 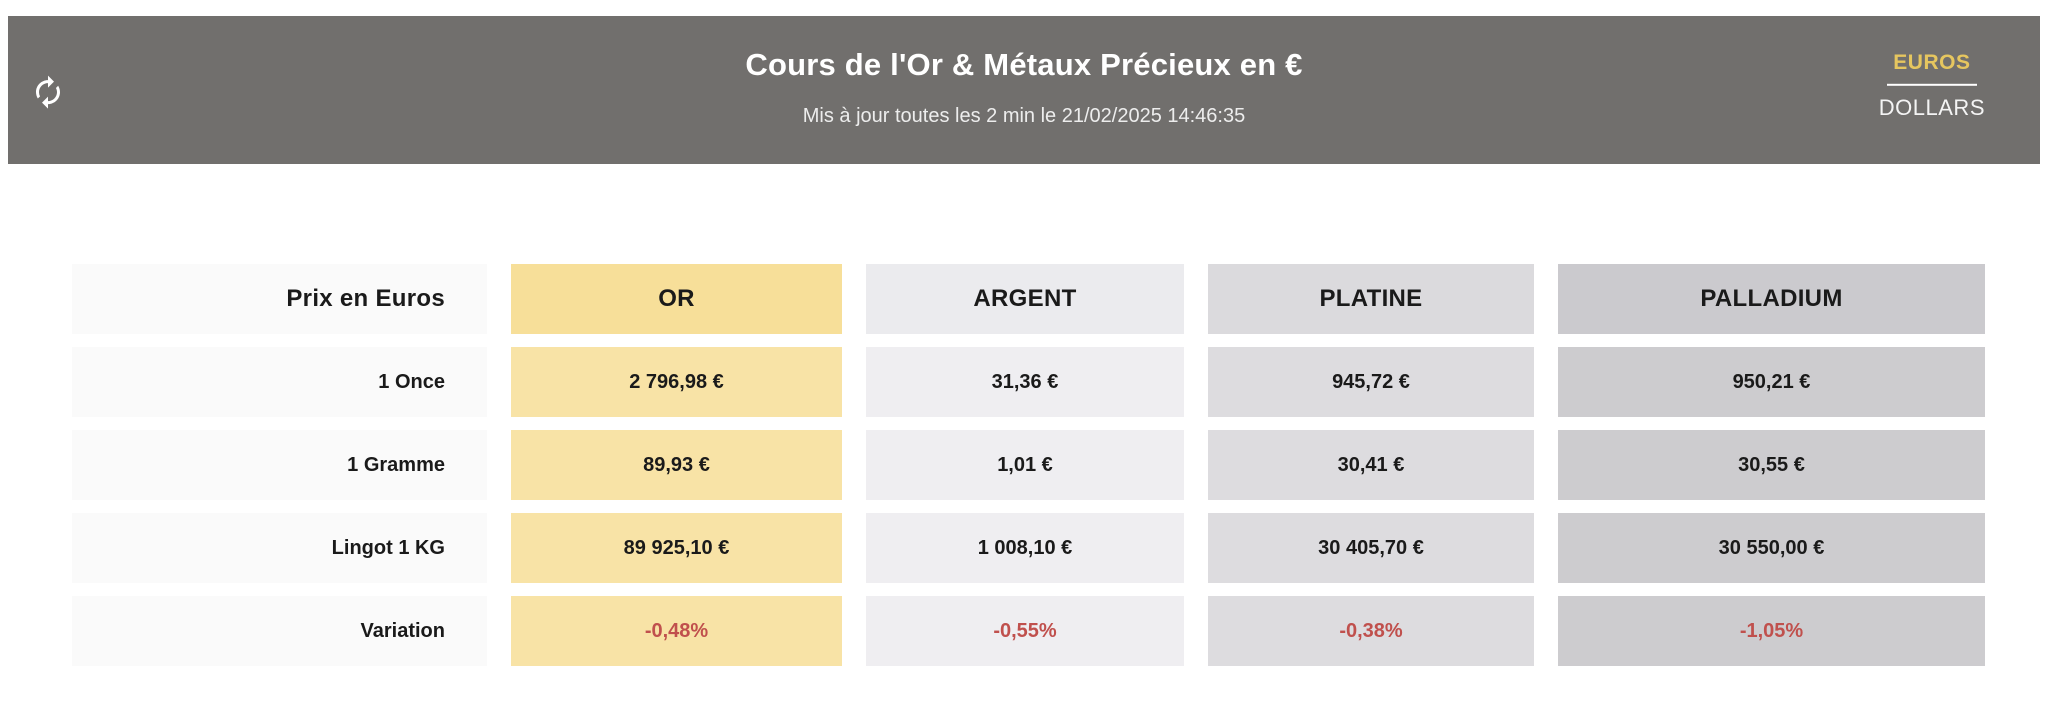 I want to click on column-header-palladium: PALLADIUM, so click(x=1771, y=299).